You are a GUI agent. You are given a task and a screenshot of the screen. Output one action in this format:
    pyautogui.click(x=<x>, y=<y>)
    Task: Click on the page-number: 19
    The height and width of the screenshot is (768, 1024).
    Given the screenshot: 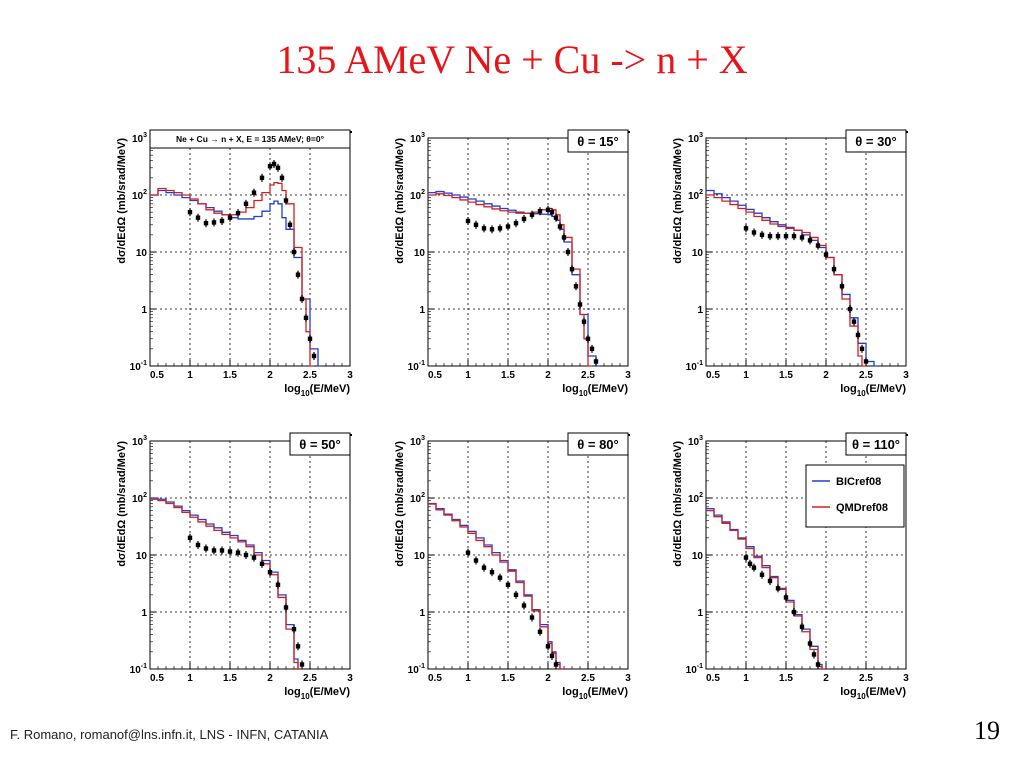 What is the action you would take?
    pyautogui.click(x=987, y=730)
    